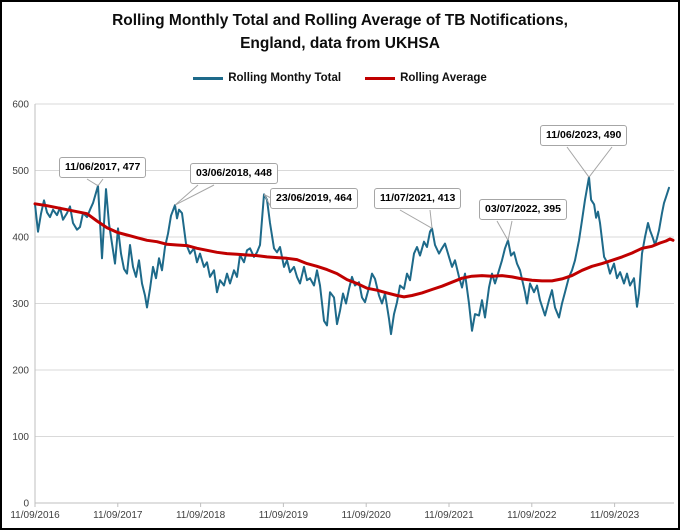 This screenshot has height=530, width=680. Describe the element at coordinates (523, 209) in the screenshot. I see `annotation-callout: 03/07/2022, 395` at that location.